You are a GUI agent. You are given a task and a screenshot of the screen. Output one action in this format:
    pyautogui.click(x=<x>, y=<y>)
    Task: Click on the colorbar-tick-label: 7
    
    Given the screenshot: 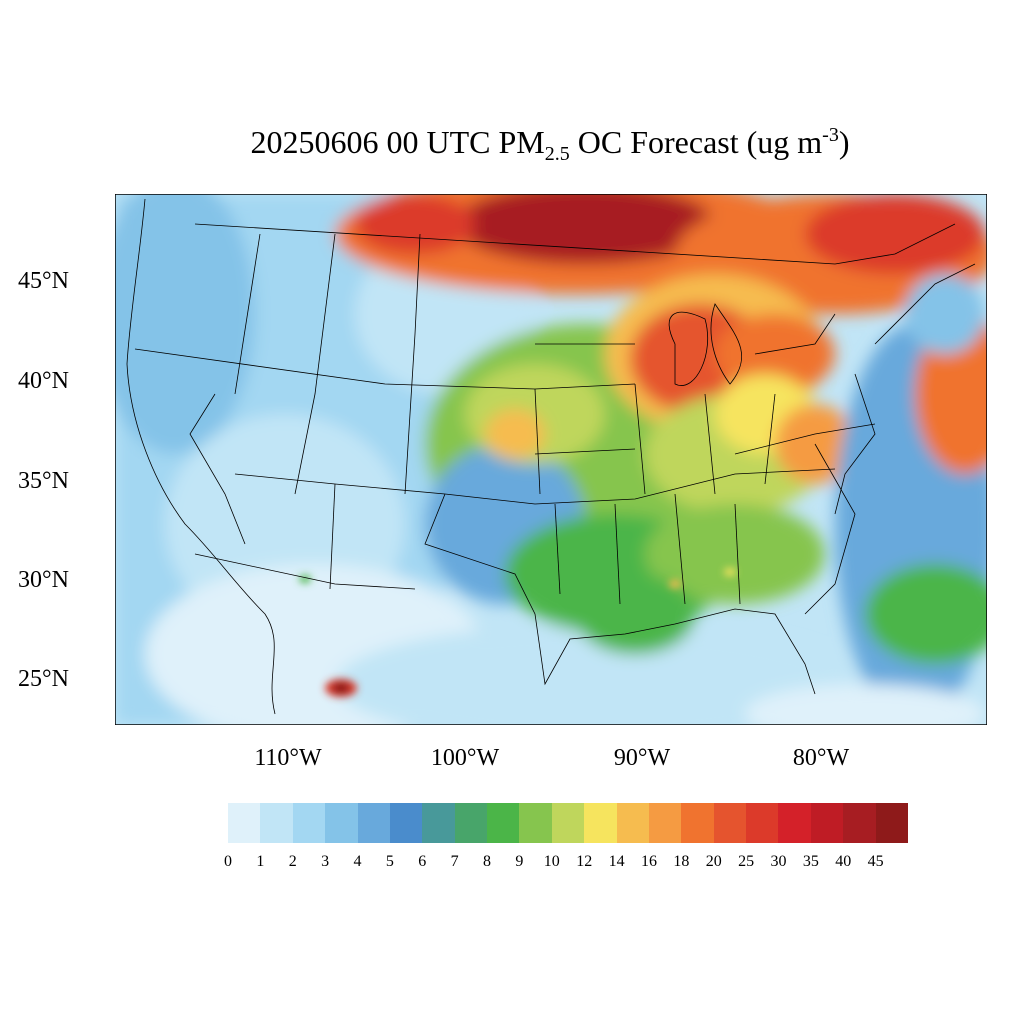 What is the action you would take?
    pyautogui.click(x=454, y=861)
    